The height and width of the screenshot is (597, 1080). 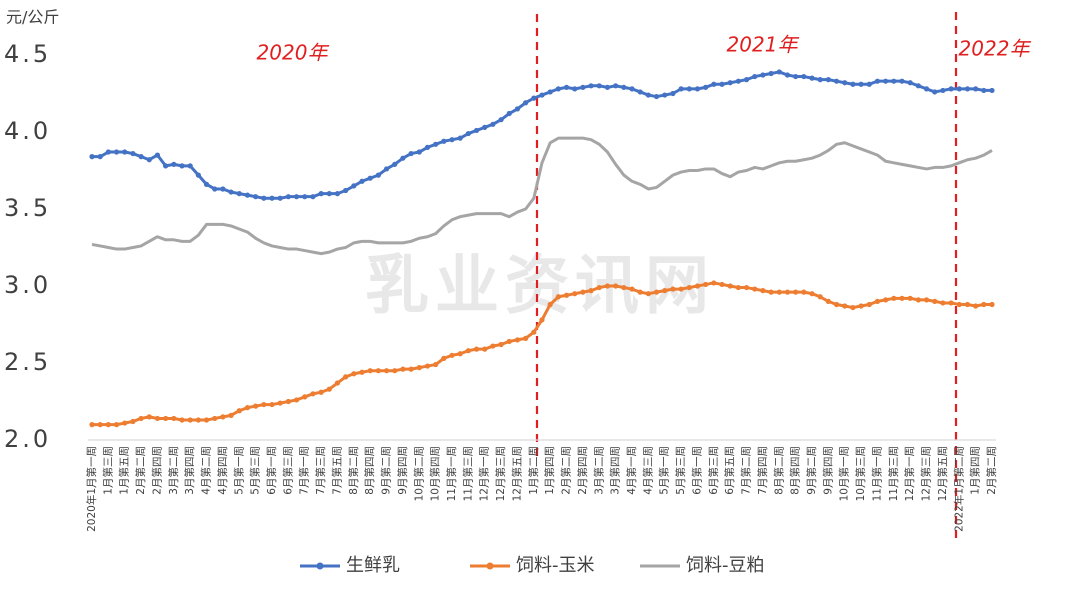 I want to click on legend-label: 生鲜乳, so click(x=373, y=565).